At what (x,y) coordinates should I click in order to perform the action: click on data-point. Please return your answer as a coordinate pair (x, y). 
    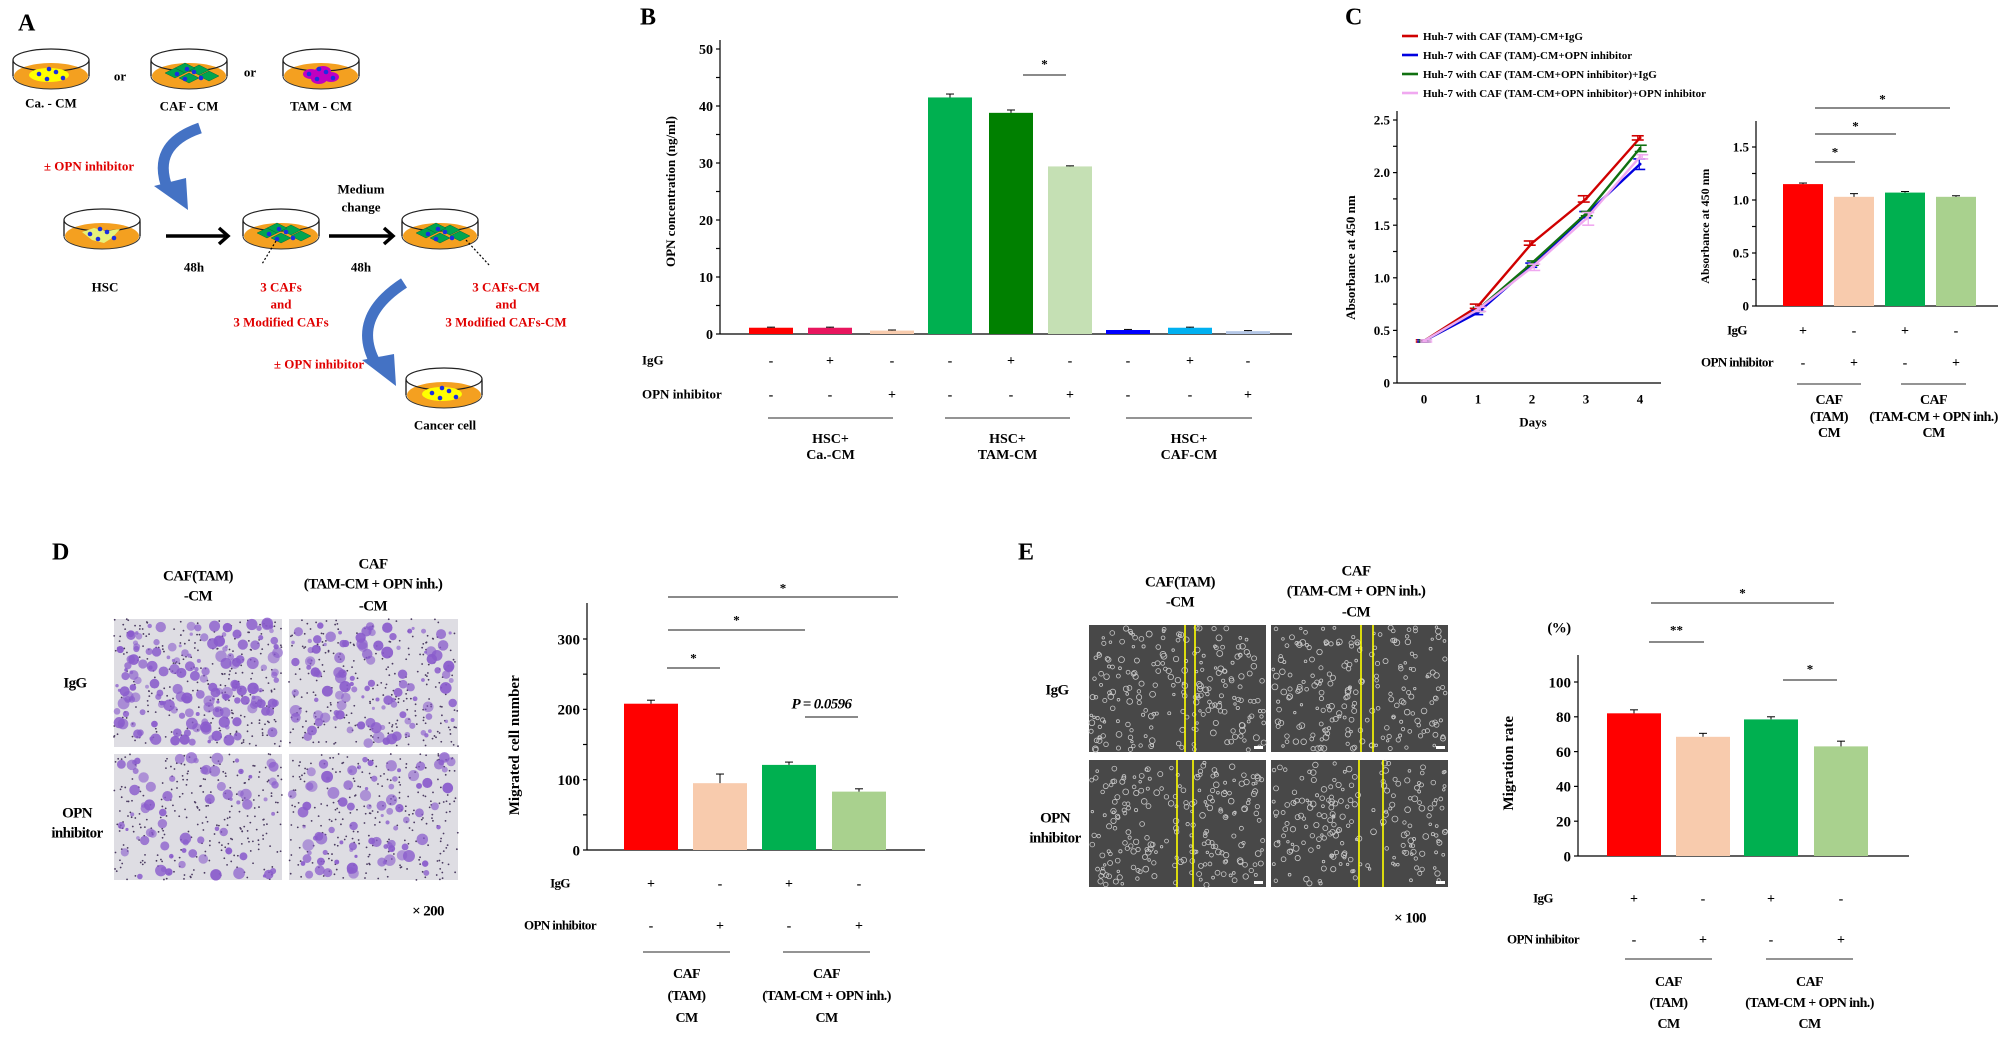
    Looking at the image, I should click on (1640, 157).